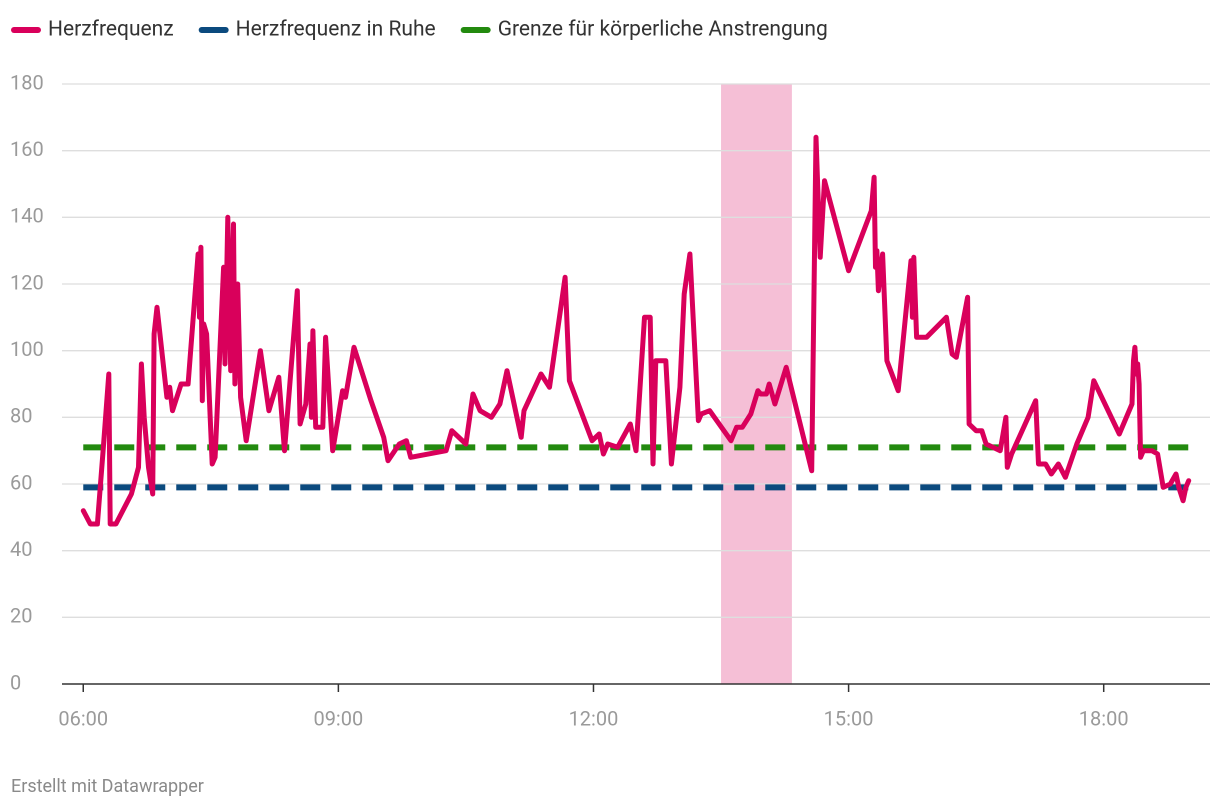  Describe the element at coordinates (849, 718) in the screenshot. I see `x-tick-label: 15:00` at that location.